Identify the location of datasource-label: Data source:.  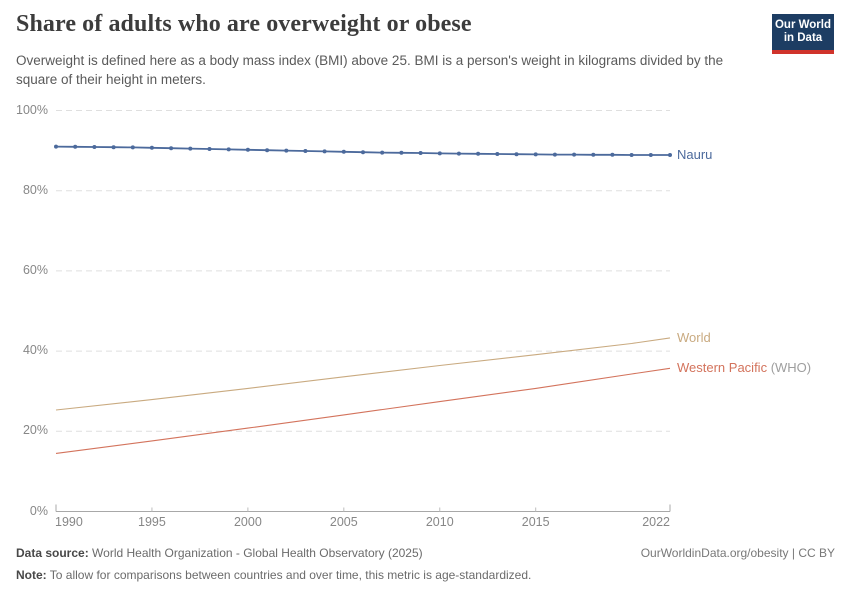
(52, 553).